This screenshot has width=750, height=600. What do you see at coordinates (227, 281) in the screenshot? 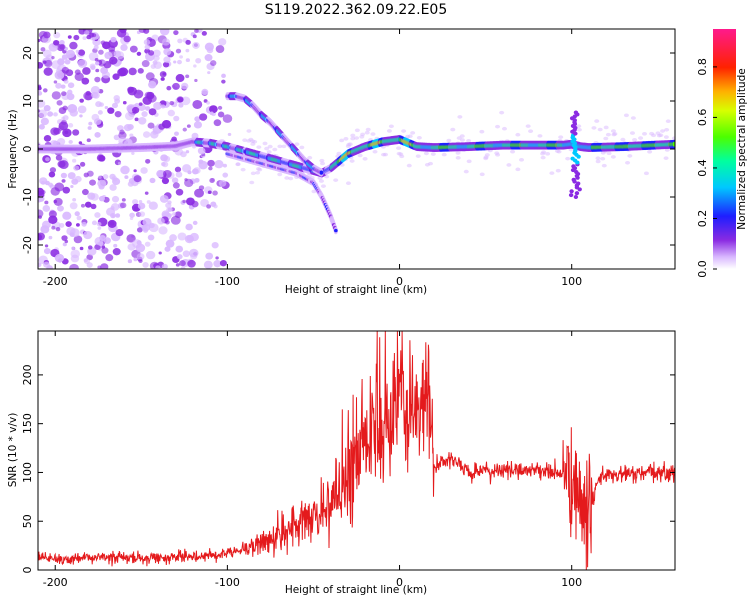
I see `spectrogram-x-tick-label: -100` at bounding box center [227, 281].